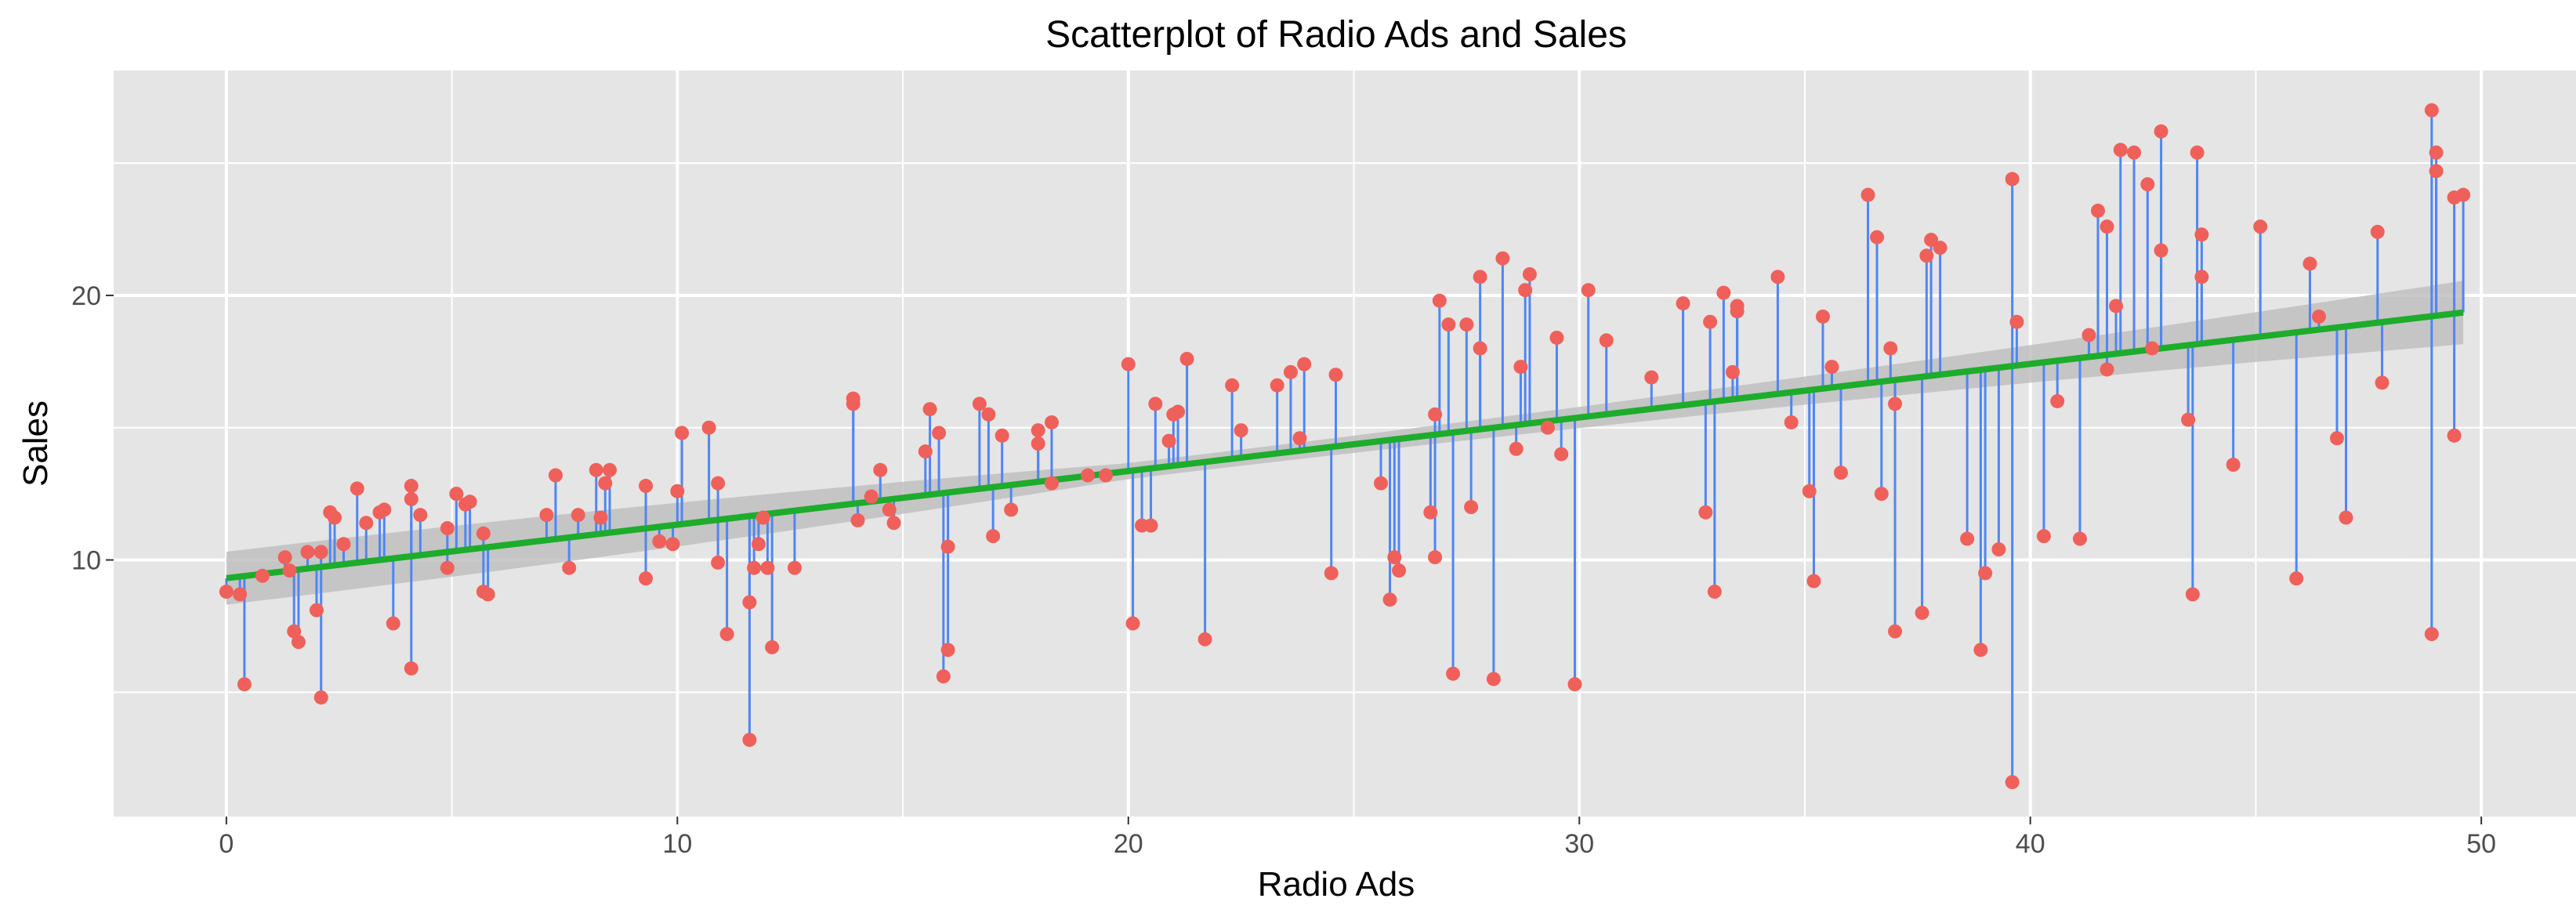  Describe the element at coordinates (86, 561) in the screenshot. I see `y-tick-label: 10` at that location.